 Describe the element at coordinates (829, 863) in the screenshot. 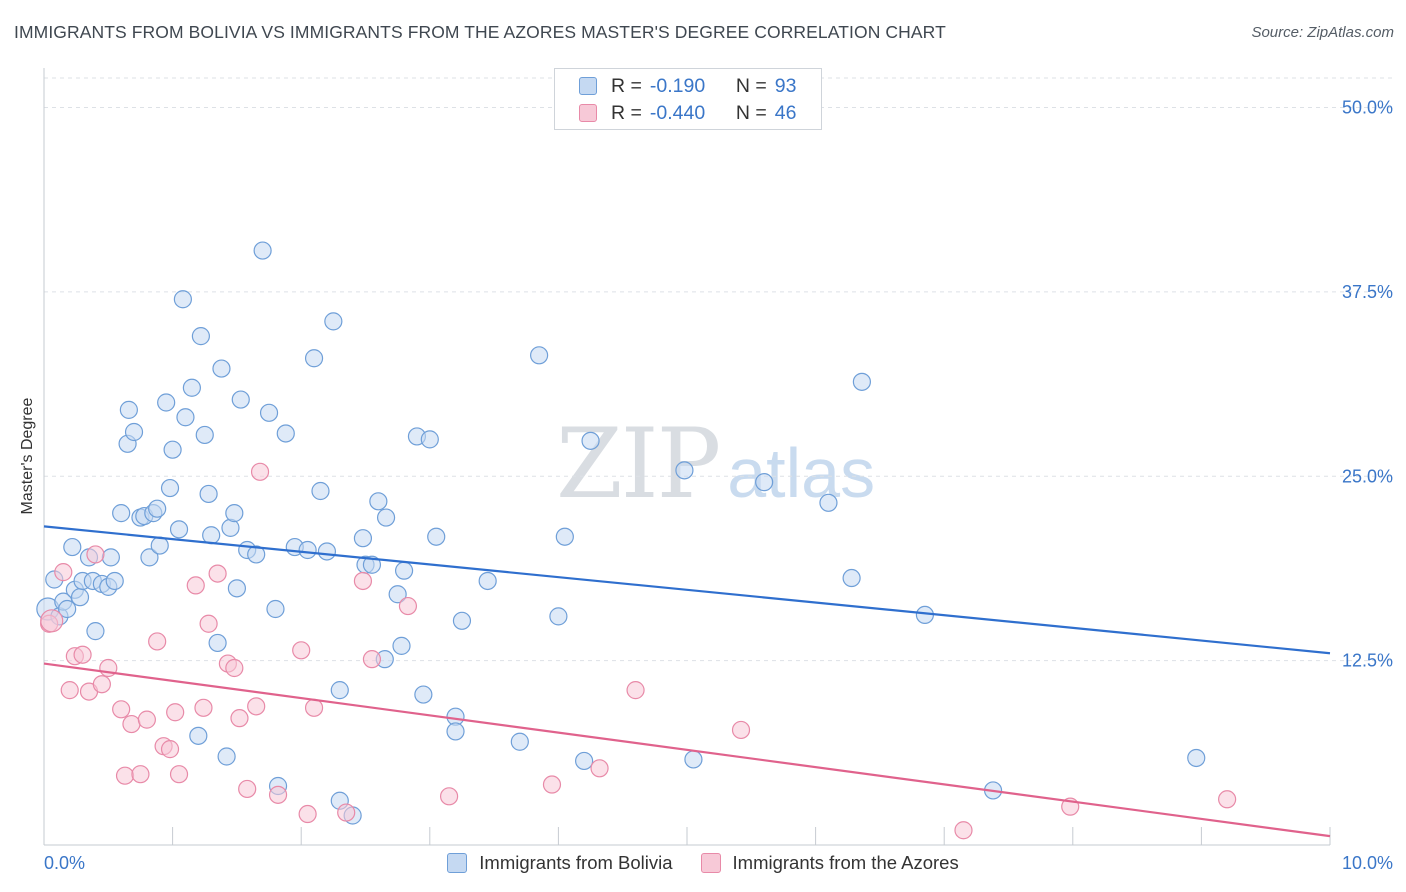

I see `legend-item-azores: Immigrants from the Azores` at that location.